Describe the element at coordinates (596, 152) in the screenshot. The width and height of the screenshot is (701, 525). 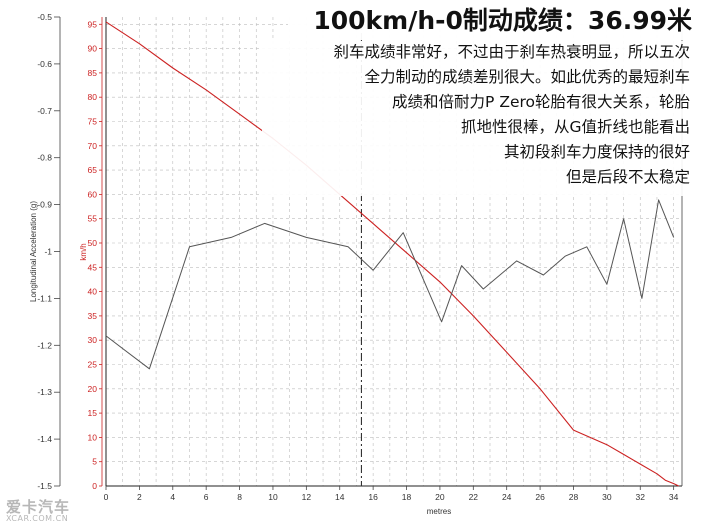
I see `description-line-5: 其初段刹车力度保持的很好` at that location.